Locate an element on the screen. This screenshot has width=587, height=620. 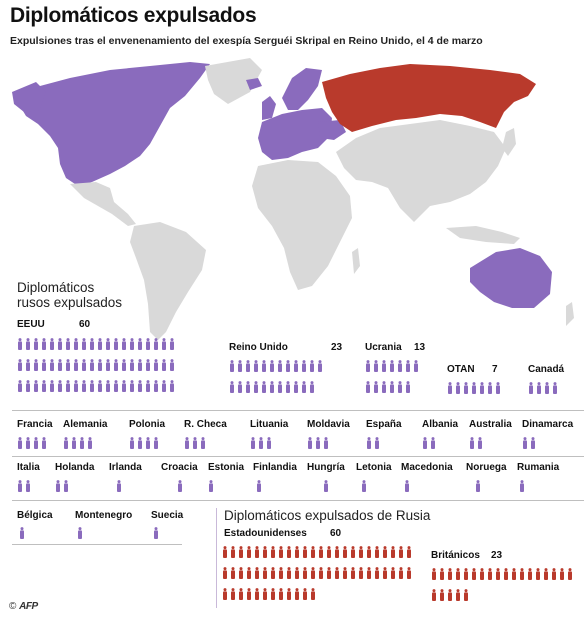
expelled-label: Estadounidenses is located at coordinates (265, 533).